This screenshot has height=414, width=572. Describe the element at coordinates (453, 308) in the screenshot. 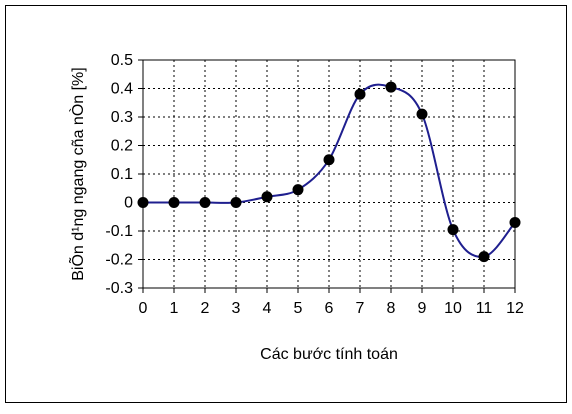

I see `x-tick-label: 10` at that location.